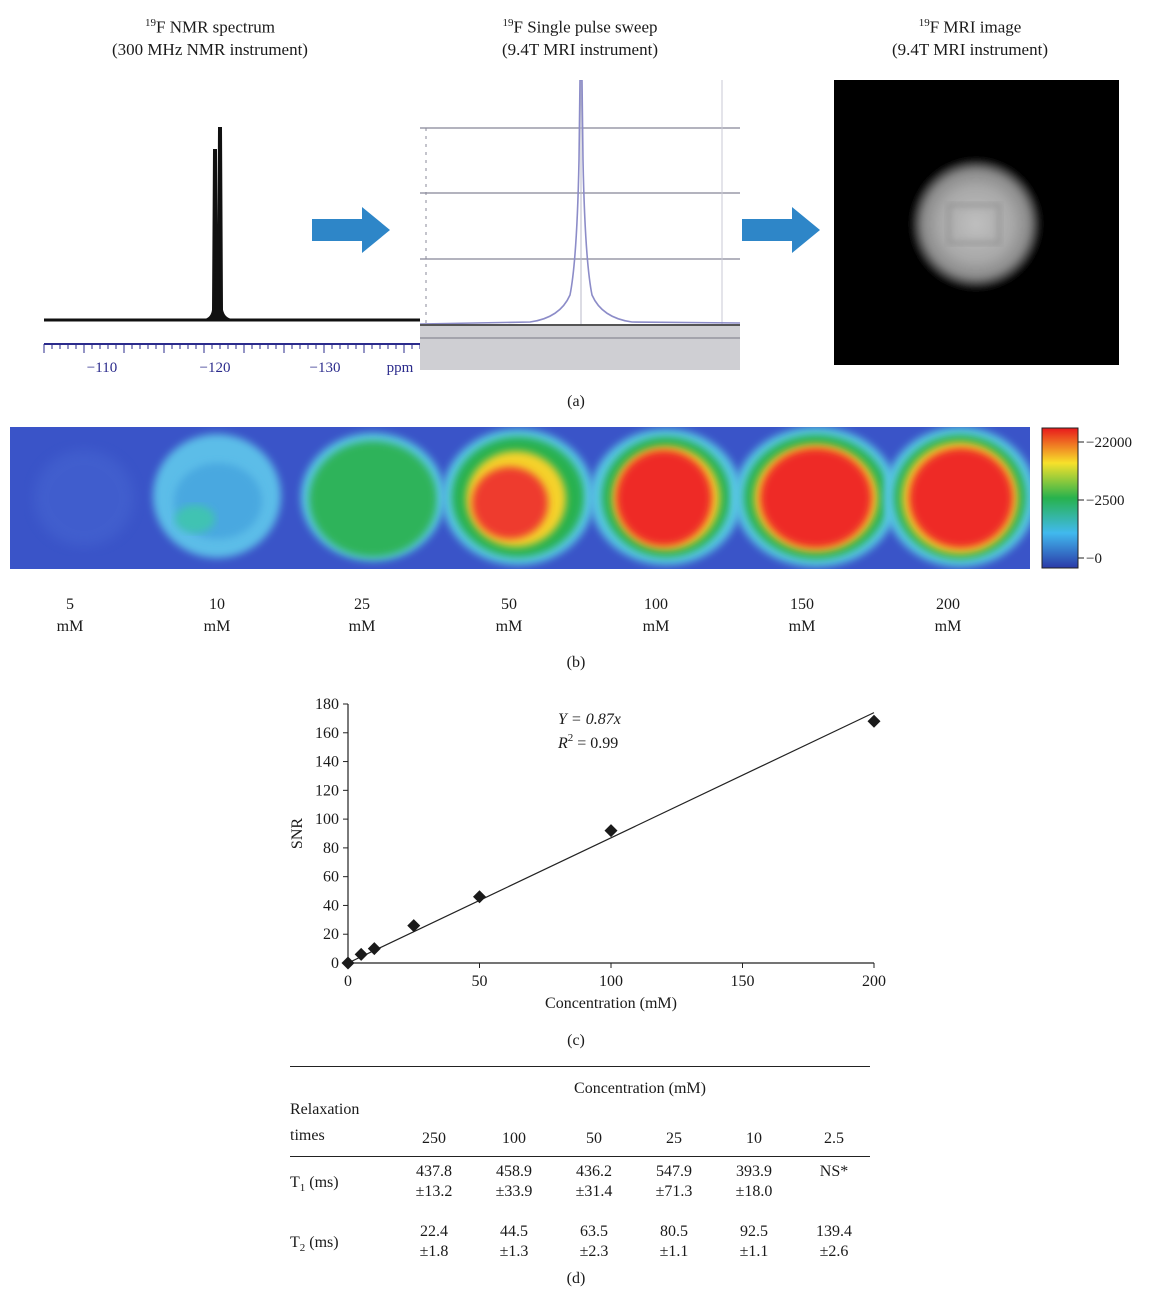 Image resolution: width=1152 pixels, height=1307 pixels. What do you see at coordinates (587, 742) in the screenshot?
I see `fit-r-squared: R2 = 0.99` at bounding box center [587, 742].